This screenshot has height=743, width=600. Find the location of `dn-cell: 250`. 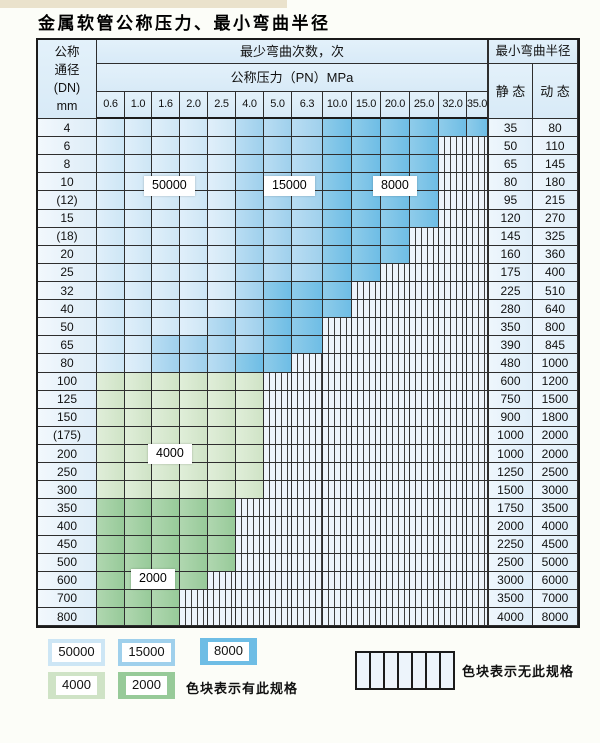

dn-cell: 250 is located at coordinates (67, 472).